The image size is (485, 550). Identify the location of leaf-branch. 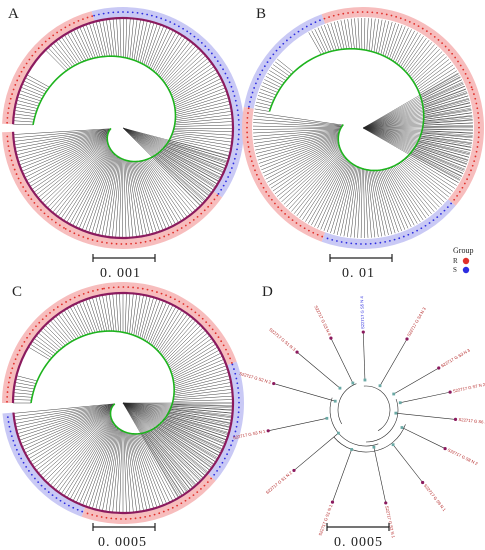
(423, 438).